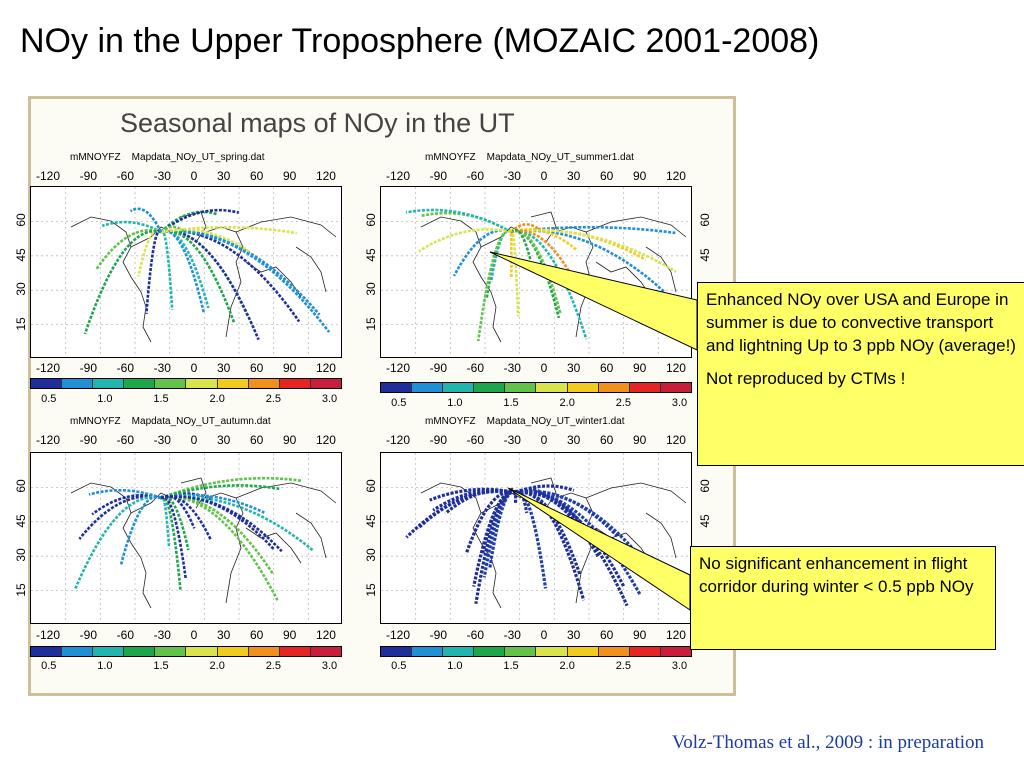 The height and width of the screenshot is (768, 1024). What do you see at coordinates (186, 400) in the screenshot?
I see `panel-spring-colorbar-labels: 0.5 1.0 1.5 2.0 2.5 3.0` at bounding box center [186, 400].